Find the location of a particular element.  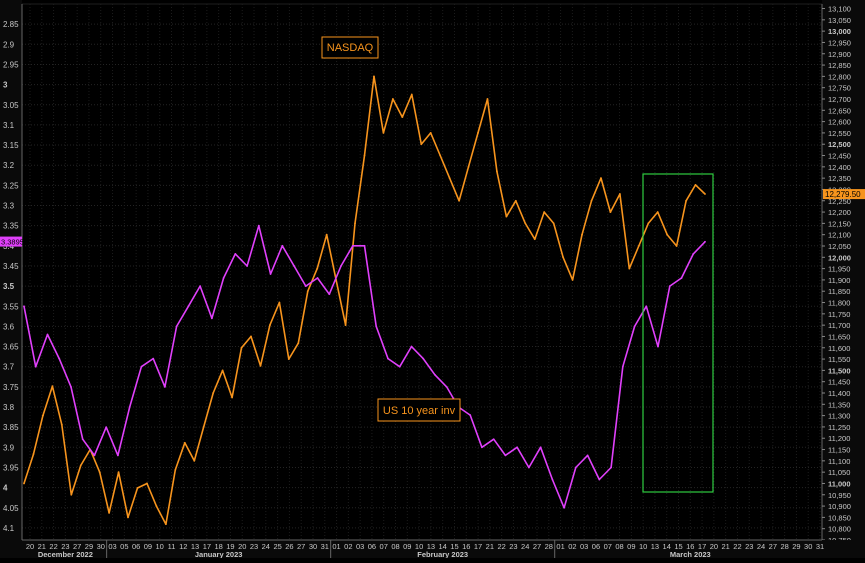

x-axis-panel is located at coordinates (432, 549).